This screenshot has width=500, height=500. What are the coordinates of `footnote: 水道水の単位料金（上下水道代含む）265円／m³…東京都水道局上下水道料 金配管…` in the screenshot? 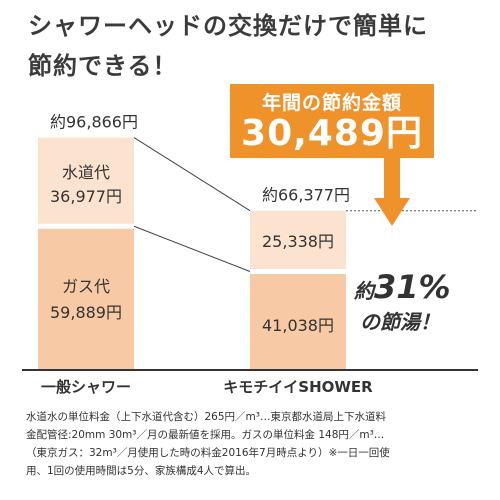 It's located at (260, 444).